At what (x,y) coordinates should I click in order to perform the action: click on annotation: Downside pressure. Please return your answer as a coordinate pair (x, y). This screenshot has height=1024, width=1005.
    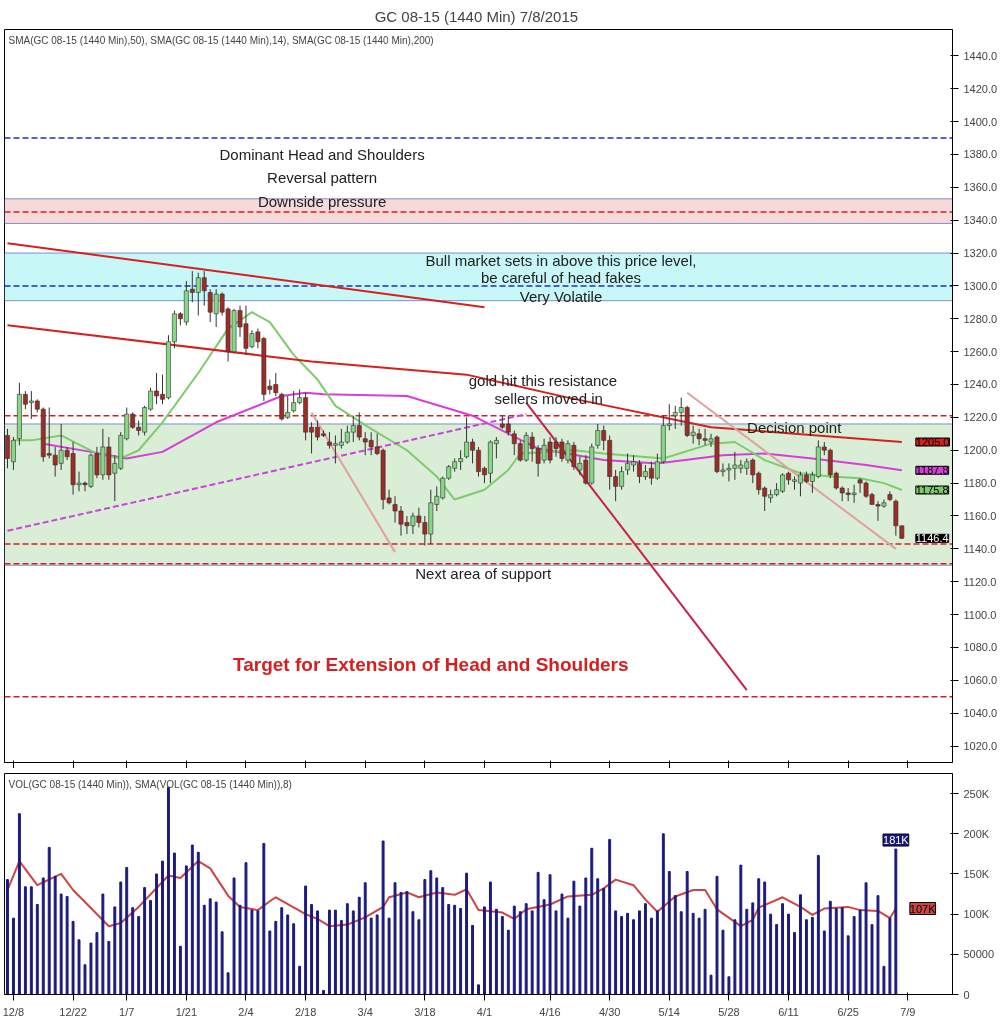
    Looking at the image, I should click on (322, 202).